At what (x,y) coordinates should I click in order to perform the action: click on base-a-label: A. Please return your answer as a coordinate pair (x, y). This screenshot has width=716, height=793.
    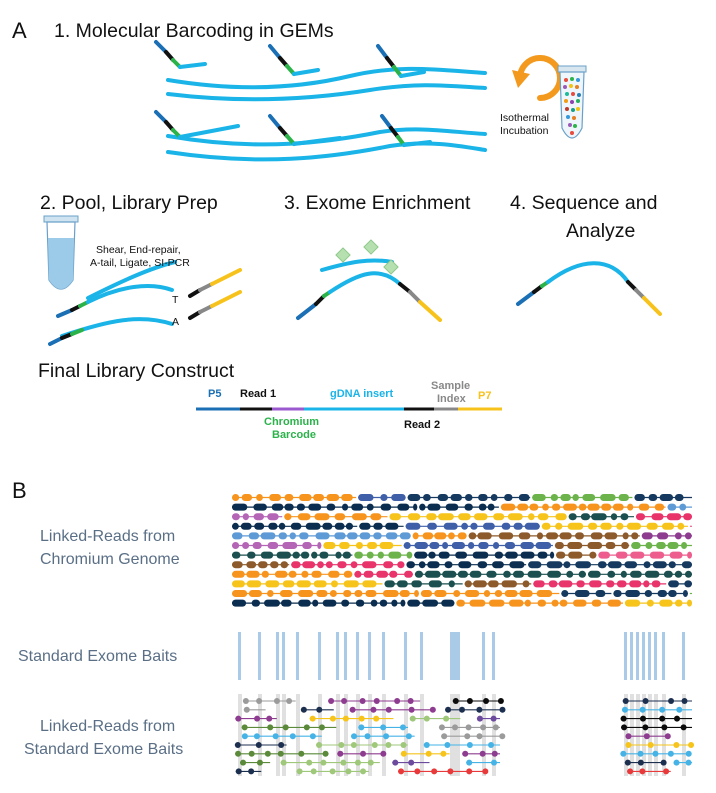
    Looking at the image, I should click on (176, 322).